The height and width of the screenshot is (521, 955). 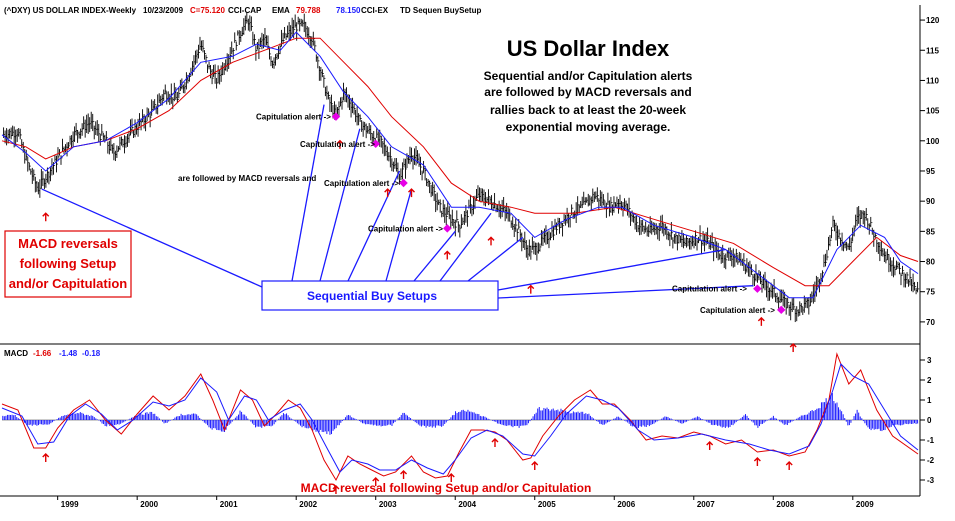 What do you see at coordinates (930, 262) in the screenshot?
I see `price-tick-label: 80` at bounding box center [930, 262].